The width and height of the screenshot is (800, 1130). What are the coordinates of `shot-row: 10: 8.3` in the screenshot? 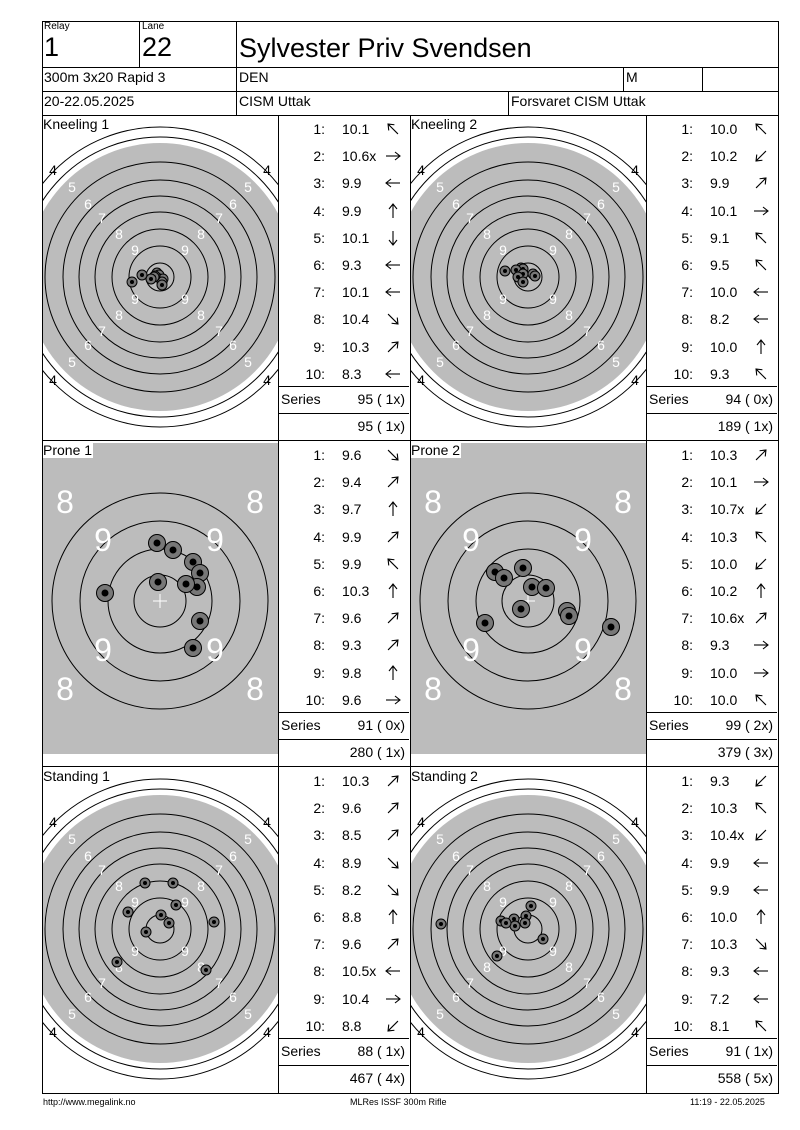 It's located at (344, 375).